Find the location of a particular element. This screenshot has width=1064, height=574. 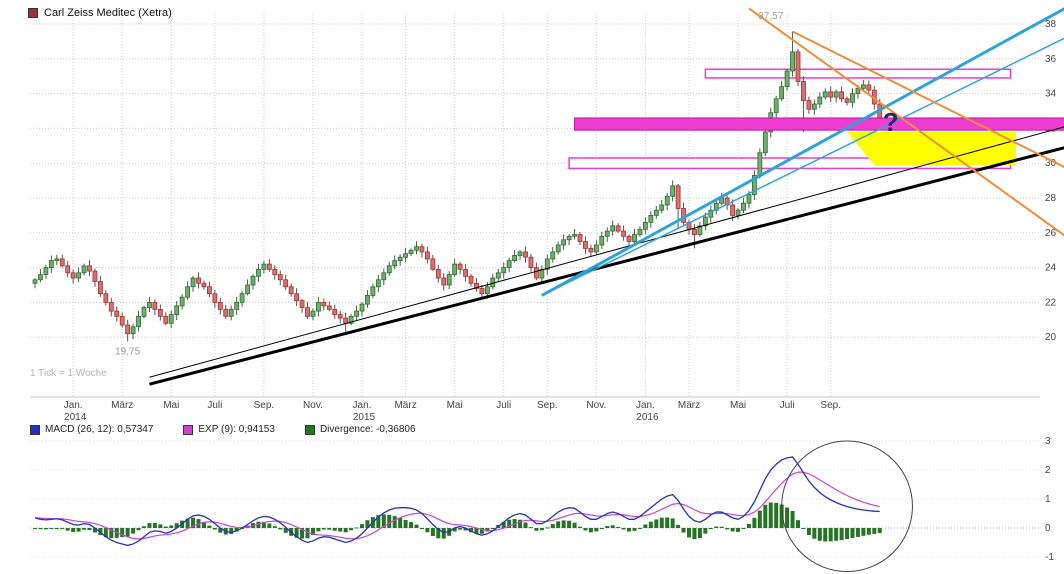

downtrend-line-steep is located at coordinates (906, 122).